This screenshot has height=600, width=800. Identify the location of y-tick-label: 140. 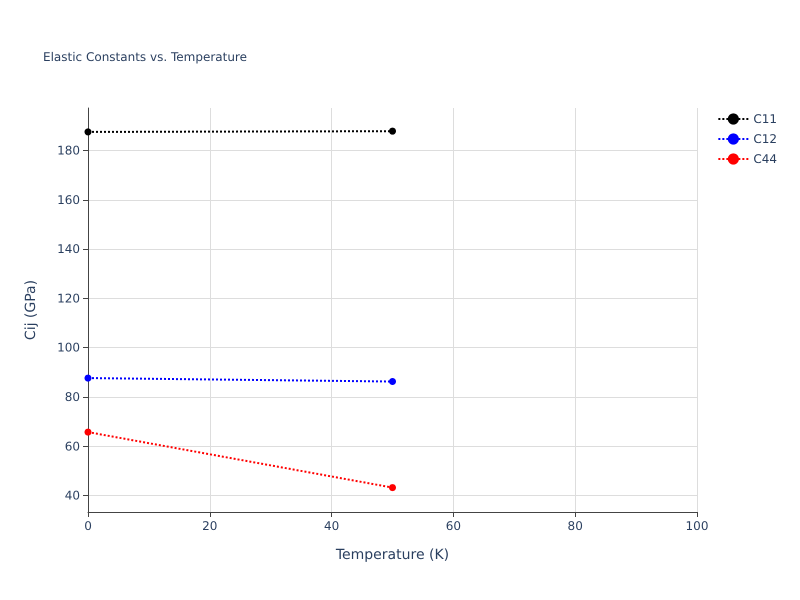
(68, 249).